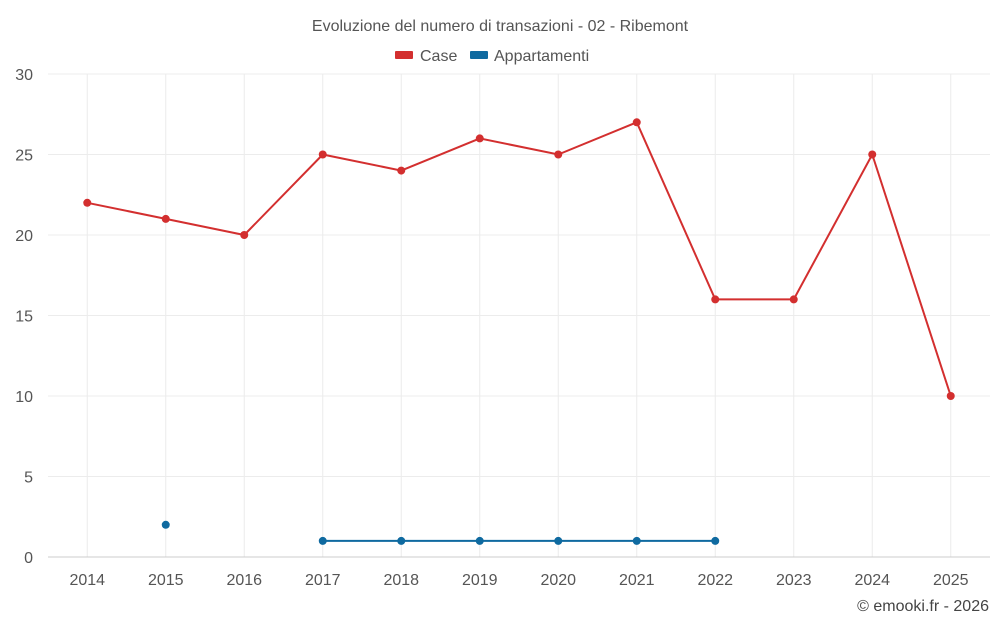 The image size is (1000, 625). I want to click on y-tick-label: 0, so click(28, 558).